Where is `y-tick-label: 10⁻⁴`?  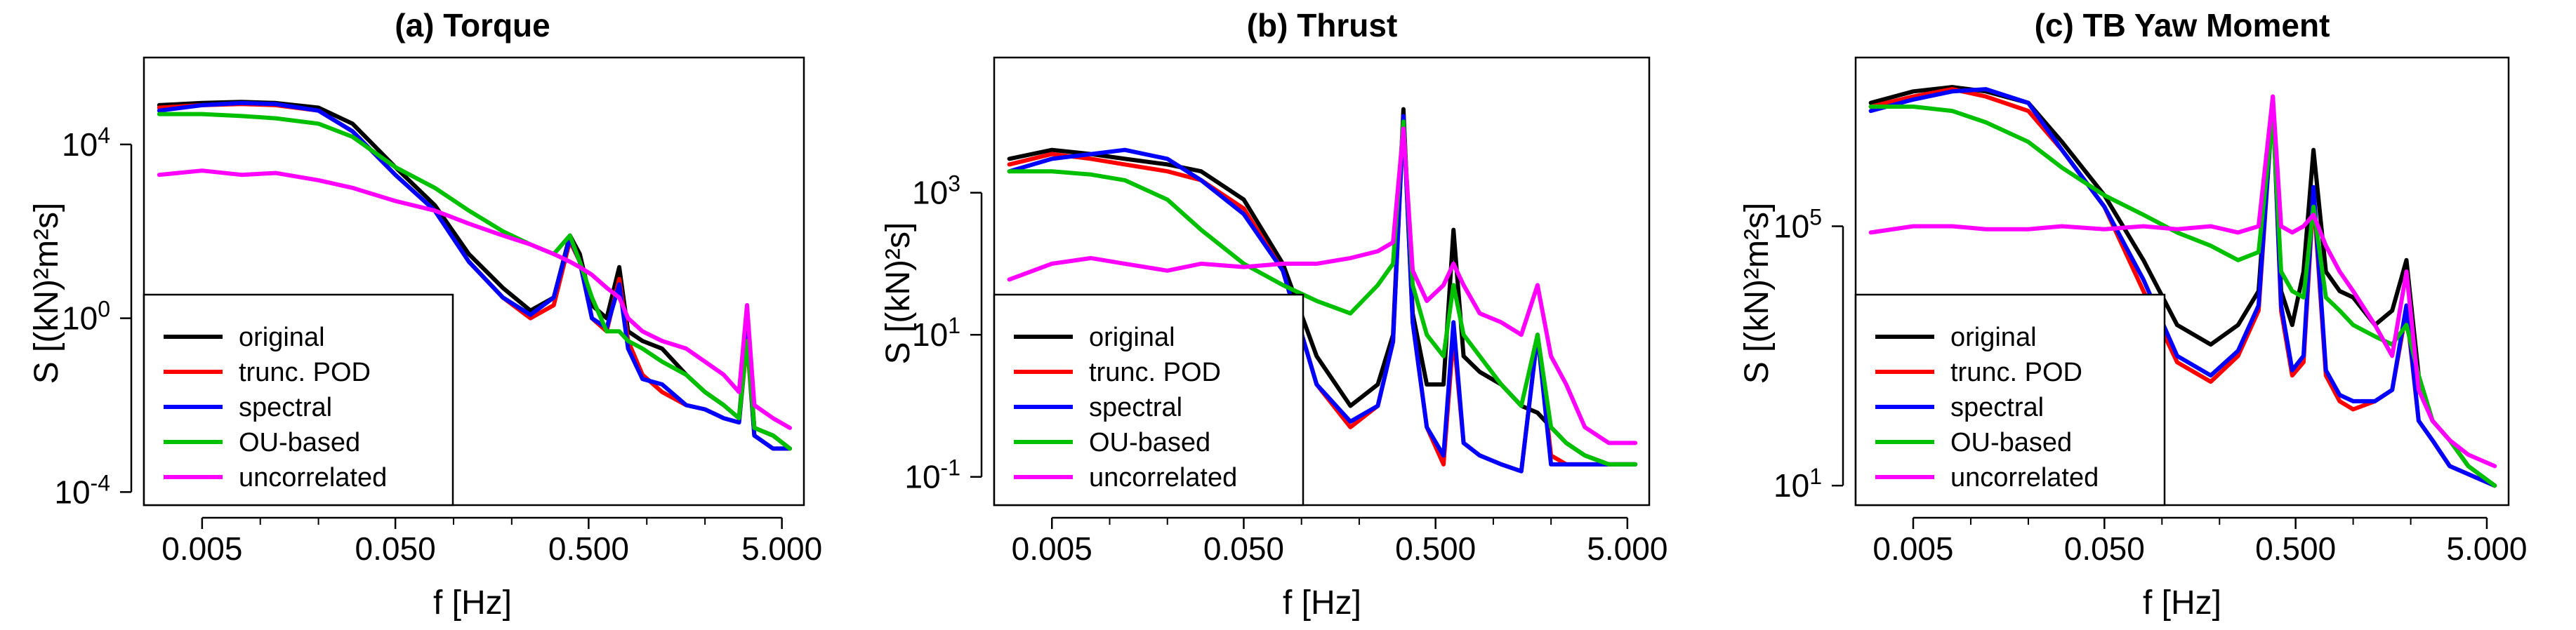
y-tick-label: 10⁻⁴ is located at coordinates (82, 490).